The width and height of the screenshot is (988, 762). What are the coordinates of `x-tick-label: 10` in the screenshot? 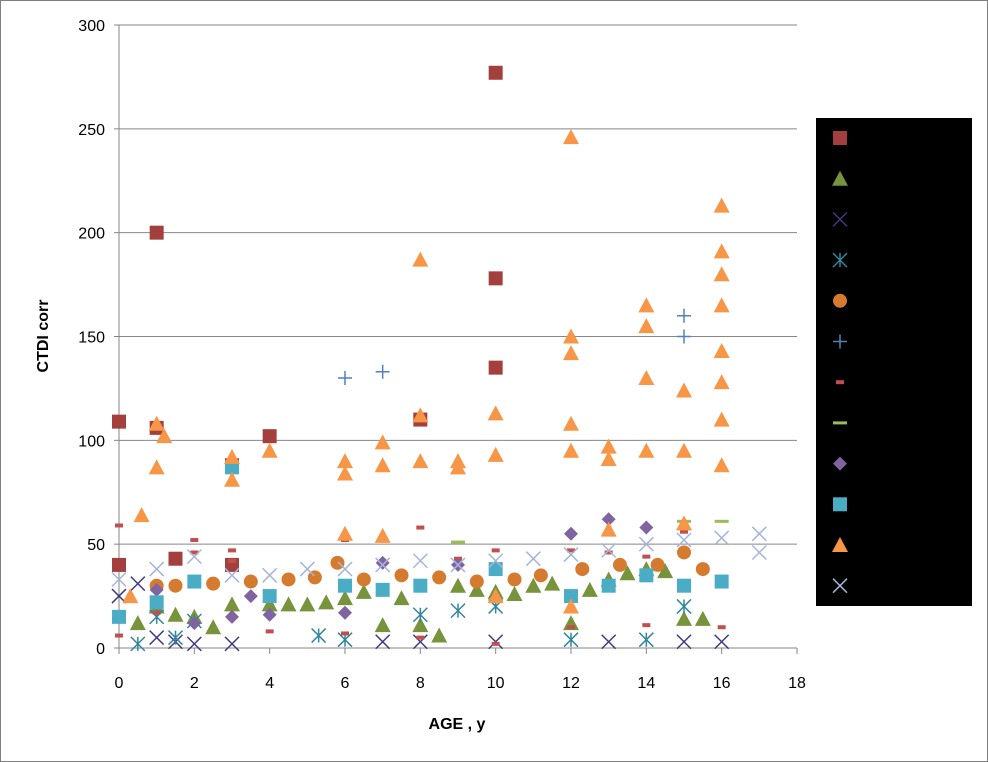 It's located at (496, 683).